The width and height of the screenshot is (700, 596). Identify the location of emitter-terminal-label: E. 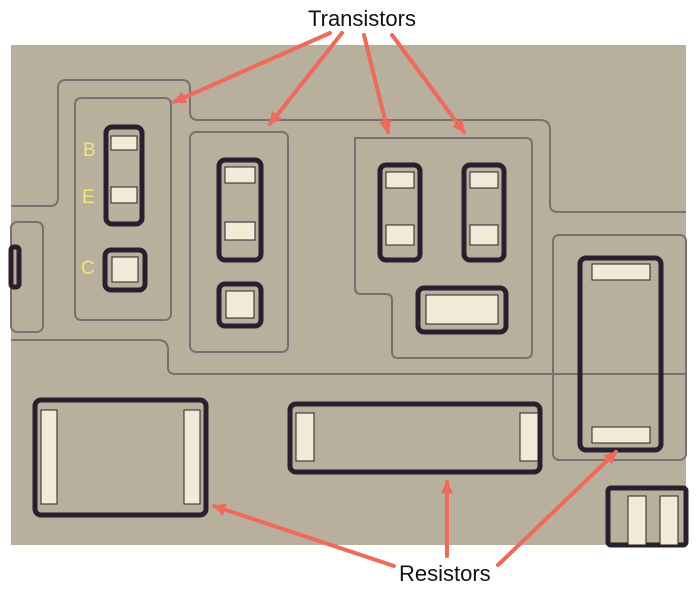
(88, 197).